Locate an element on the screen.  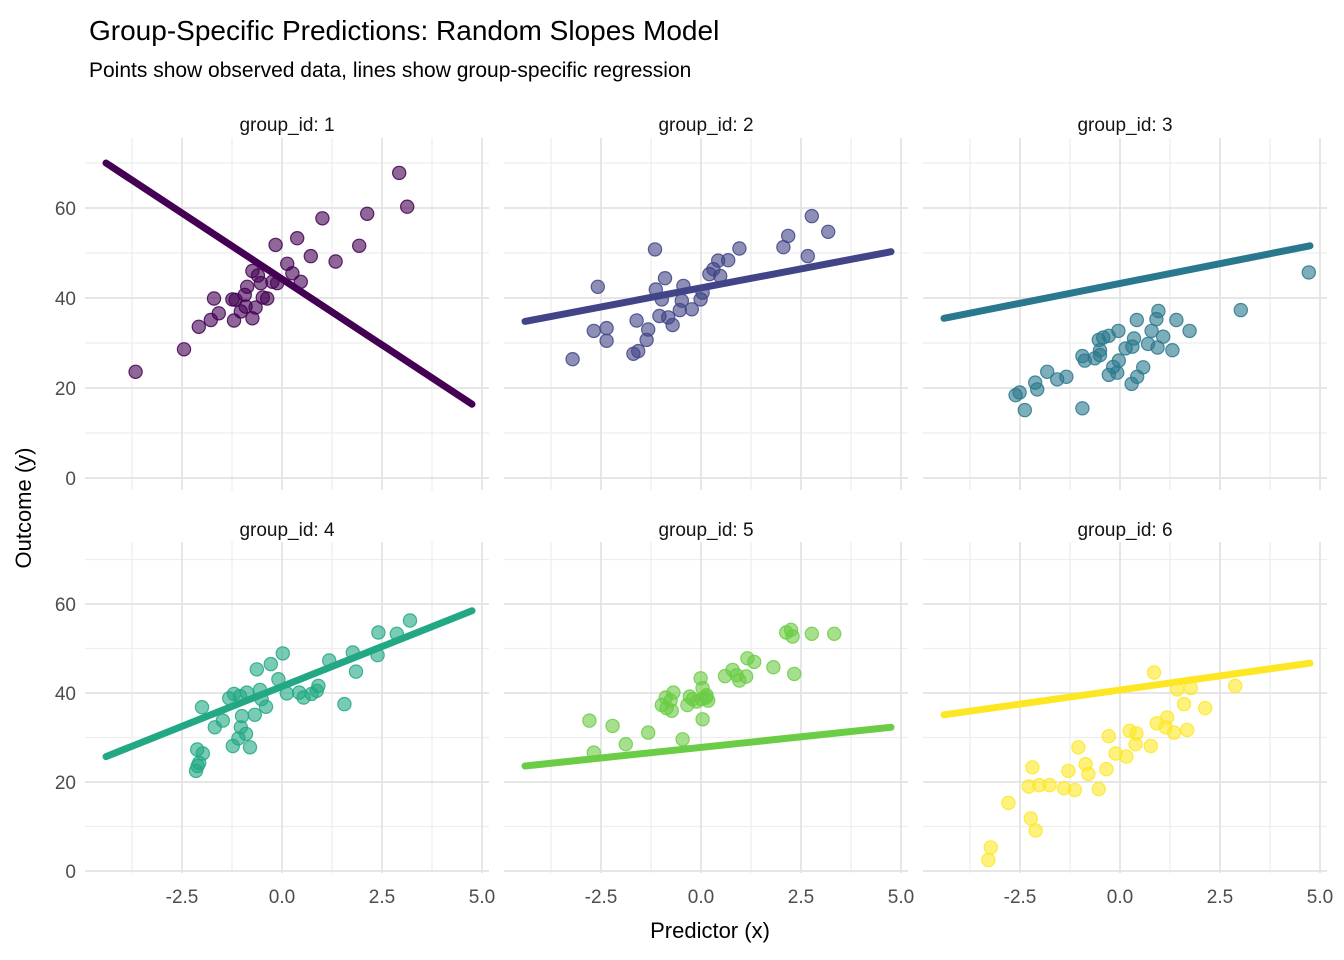
y-tick-label: 40 is located at coordinates (65, 694).